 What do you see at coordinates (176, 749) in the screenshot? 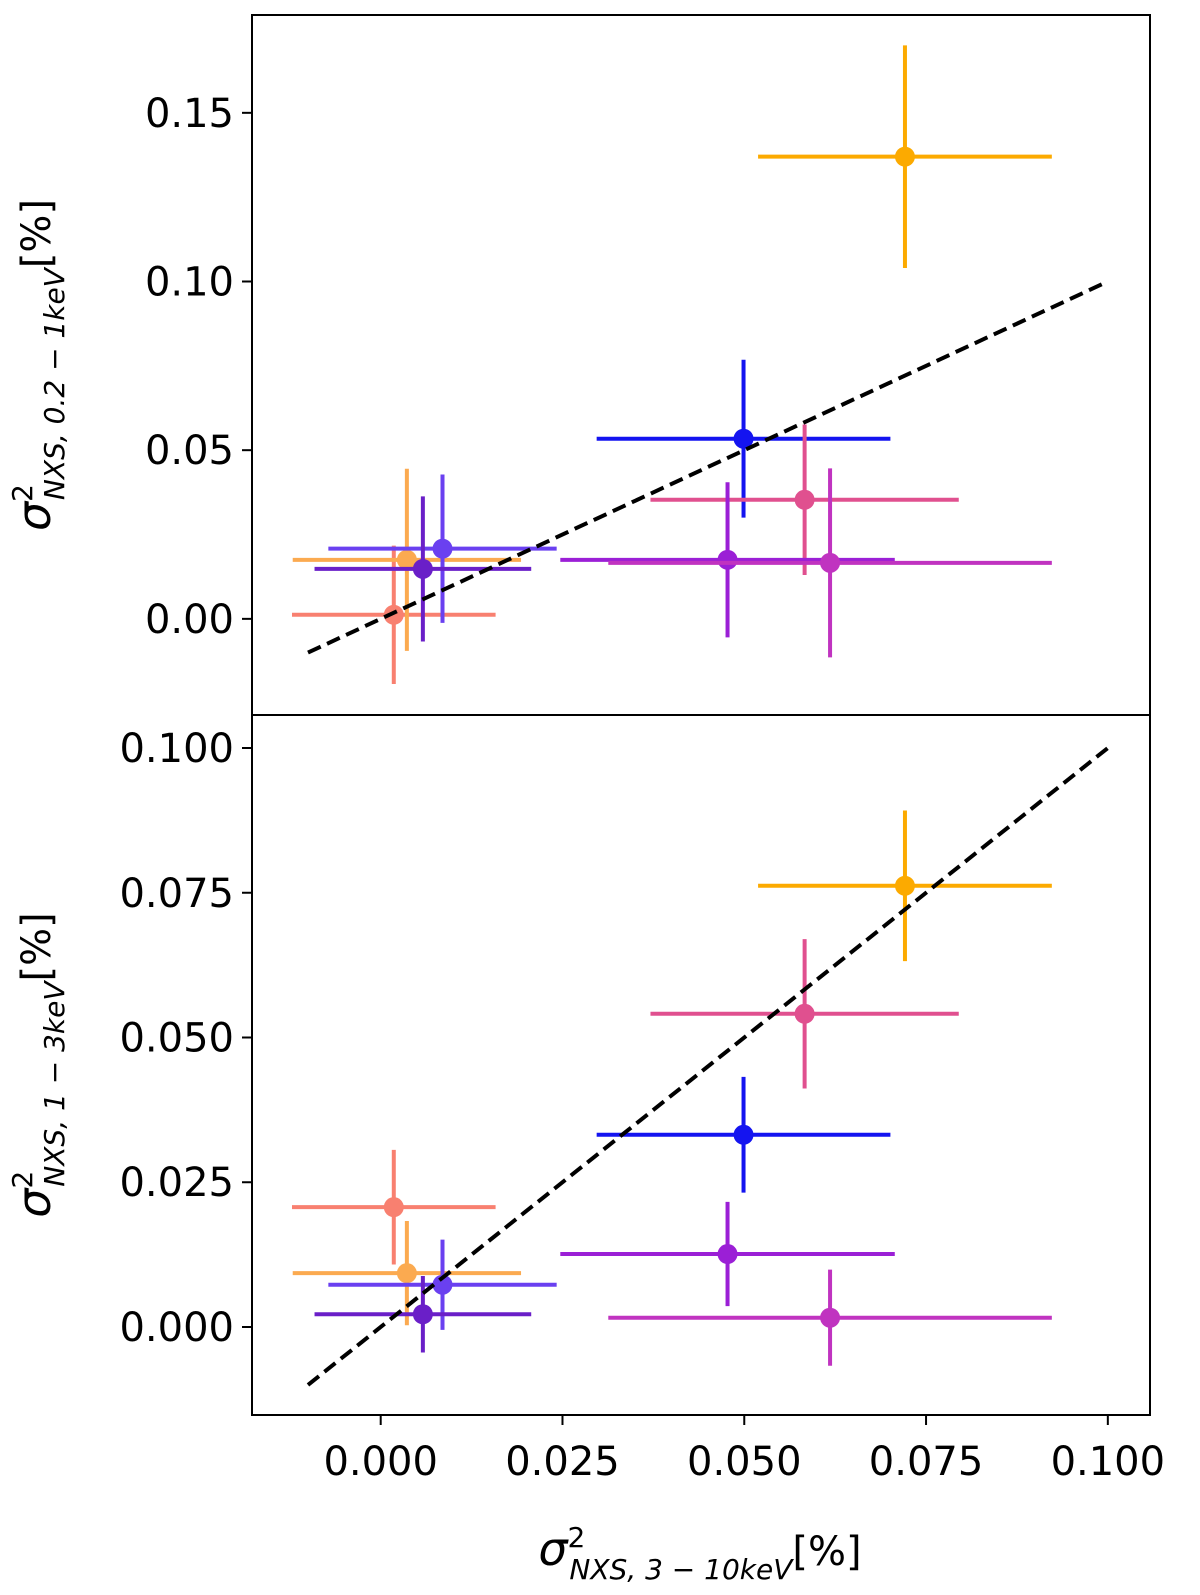
I see `y-tick-label: 0.100` at bounding box center [176, 749].